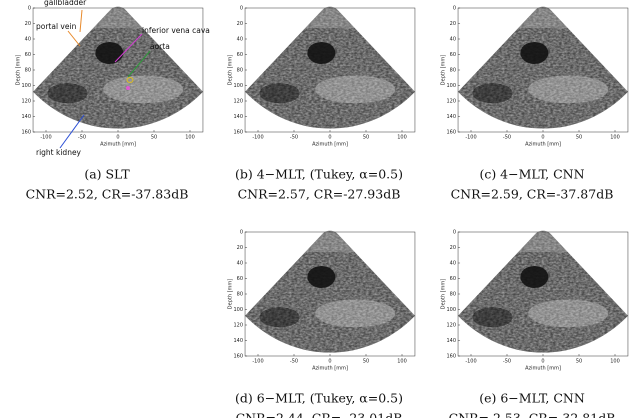 The width and height of the screenshot is (640, 418). Describe the element at coordinates (319, 174) in the screenshot. I see `panel-caption: (b) 4−MLT, (Tukey, α=0.5)` at that location.